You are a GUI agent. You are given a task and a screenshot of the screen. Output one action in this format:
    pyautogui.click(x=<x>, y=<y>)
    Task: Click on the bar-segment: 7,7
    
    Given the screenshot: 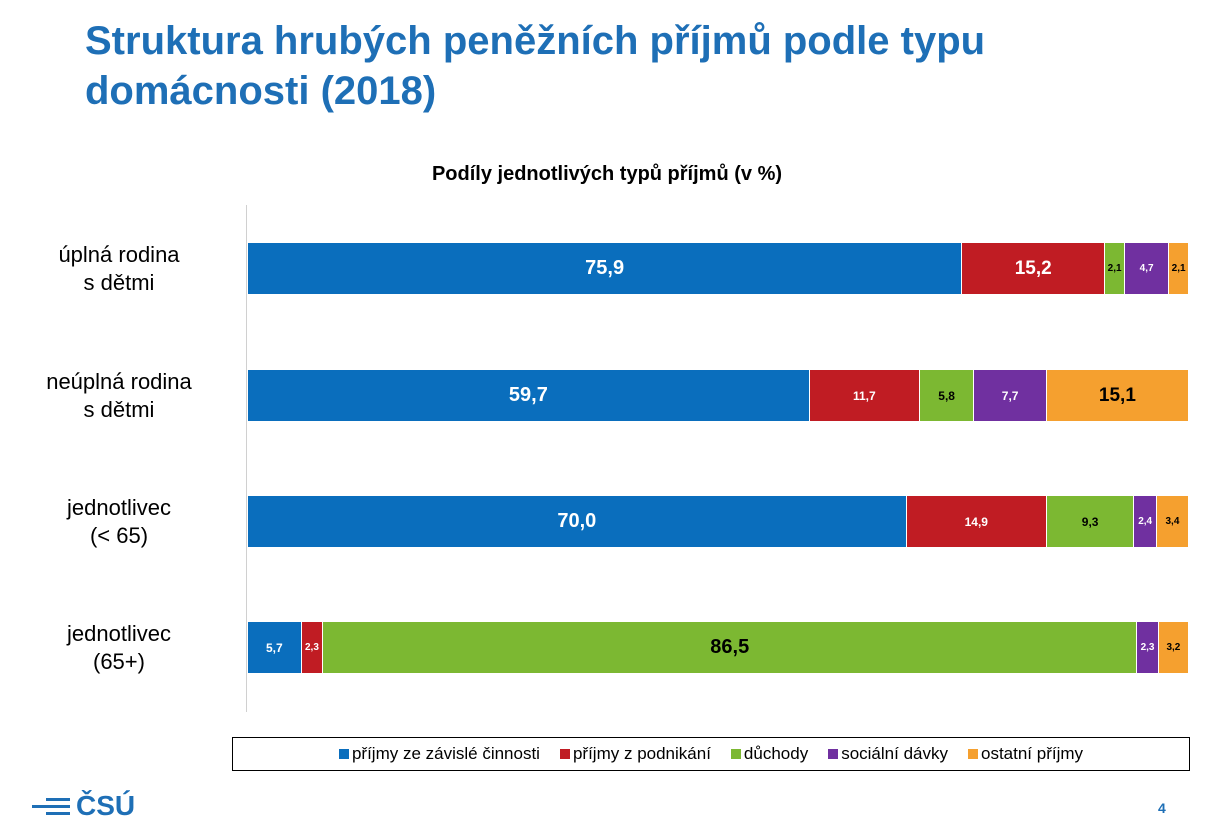 What is the action you would take?
    pyautogui.click(x=1010, y=395)
    